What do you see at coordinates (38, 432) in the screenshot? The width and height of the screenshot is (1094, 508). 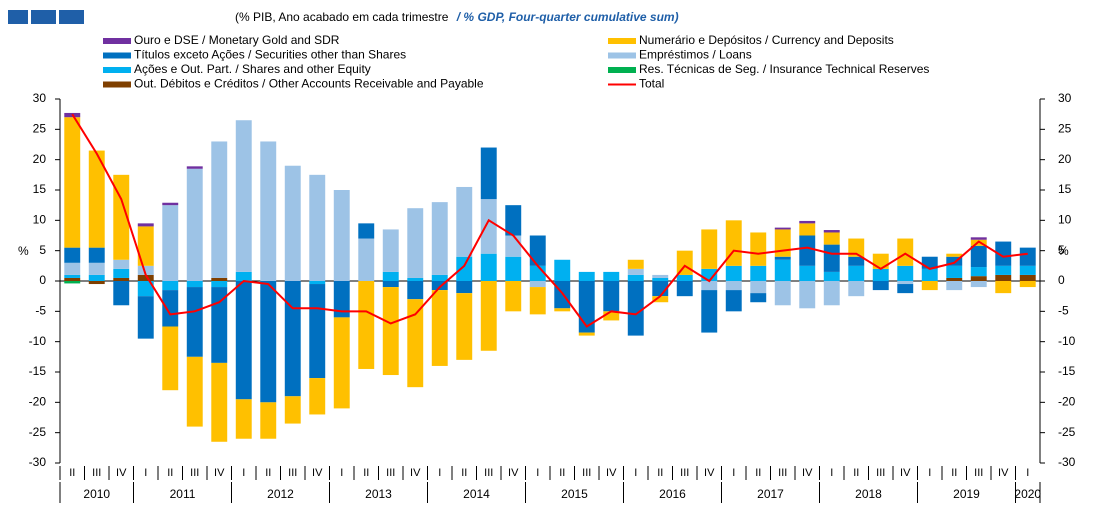 I see `y-tick-label: -25` at bounding box center [38, 432].